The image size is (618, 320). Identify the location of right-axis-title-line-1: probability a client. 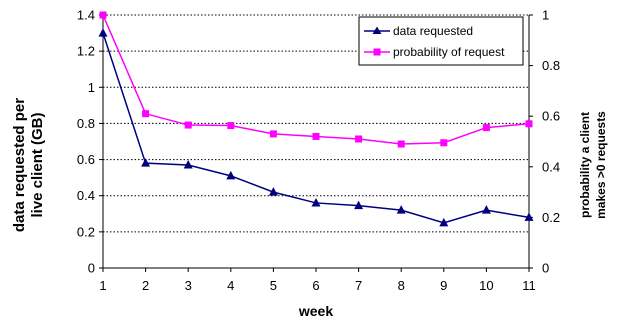
(585, 165).